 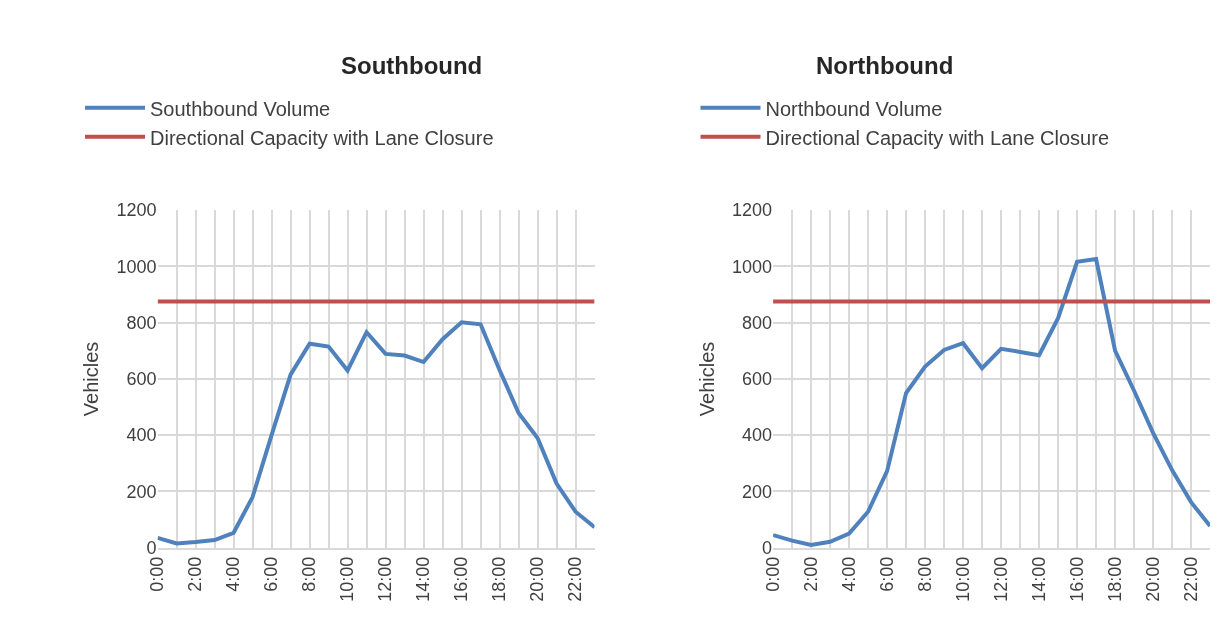 I want to click on chart-title: Southbound, so click(x=412, y=65).